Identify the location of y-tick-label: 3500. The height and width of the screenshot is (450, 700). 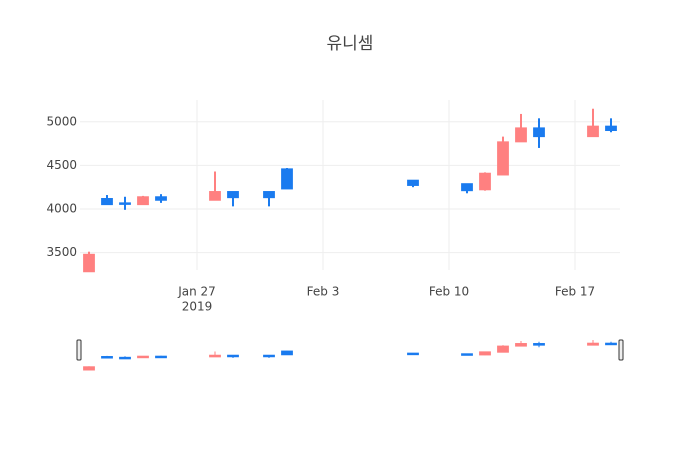
(61, 252).